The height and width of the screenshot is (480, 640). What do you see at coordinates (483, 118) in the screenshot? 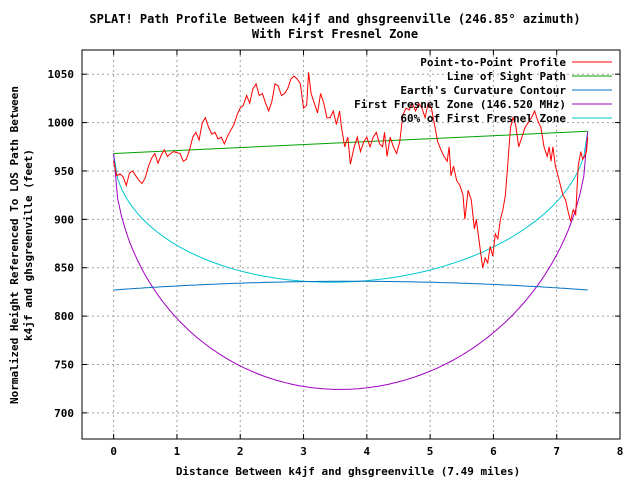
I see `legend-label: 60% of First Fresnel Zone` at bounding box center [483, 118].